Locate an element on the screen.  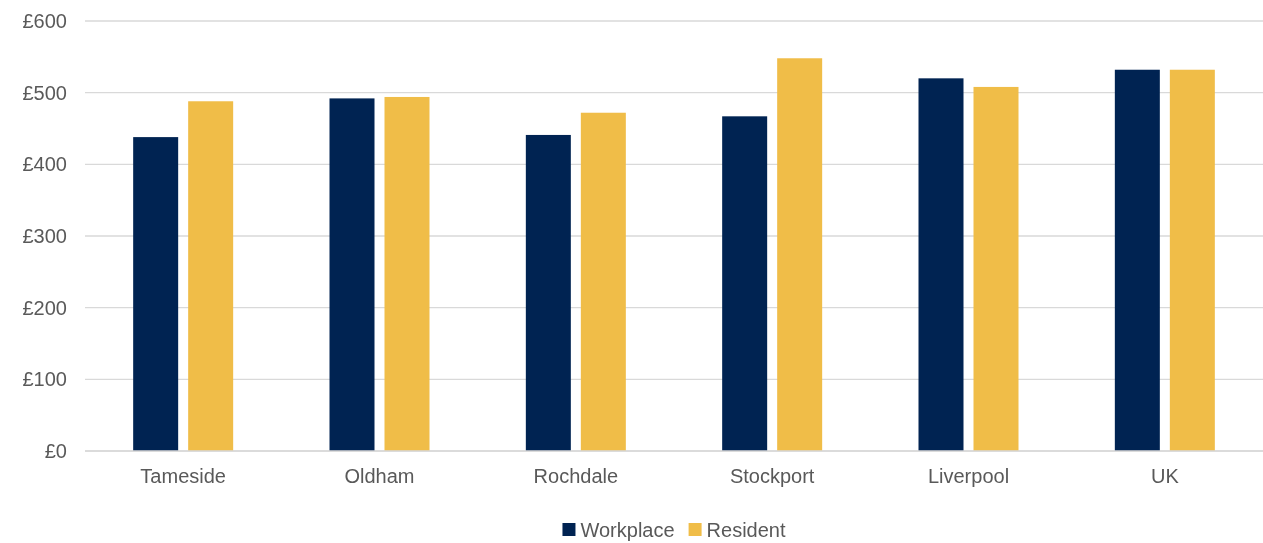
y-tick-label: £400 is located at coordinates (44, 164).